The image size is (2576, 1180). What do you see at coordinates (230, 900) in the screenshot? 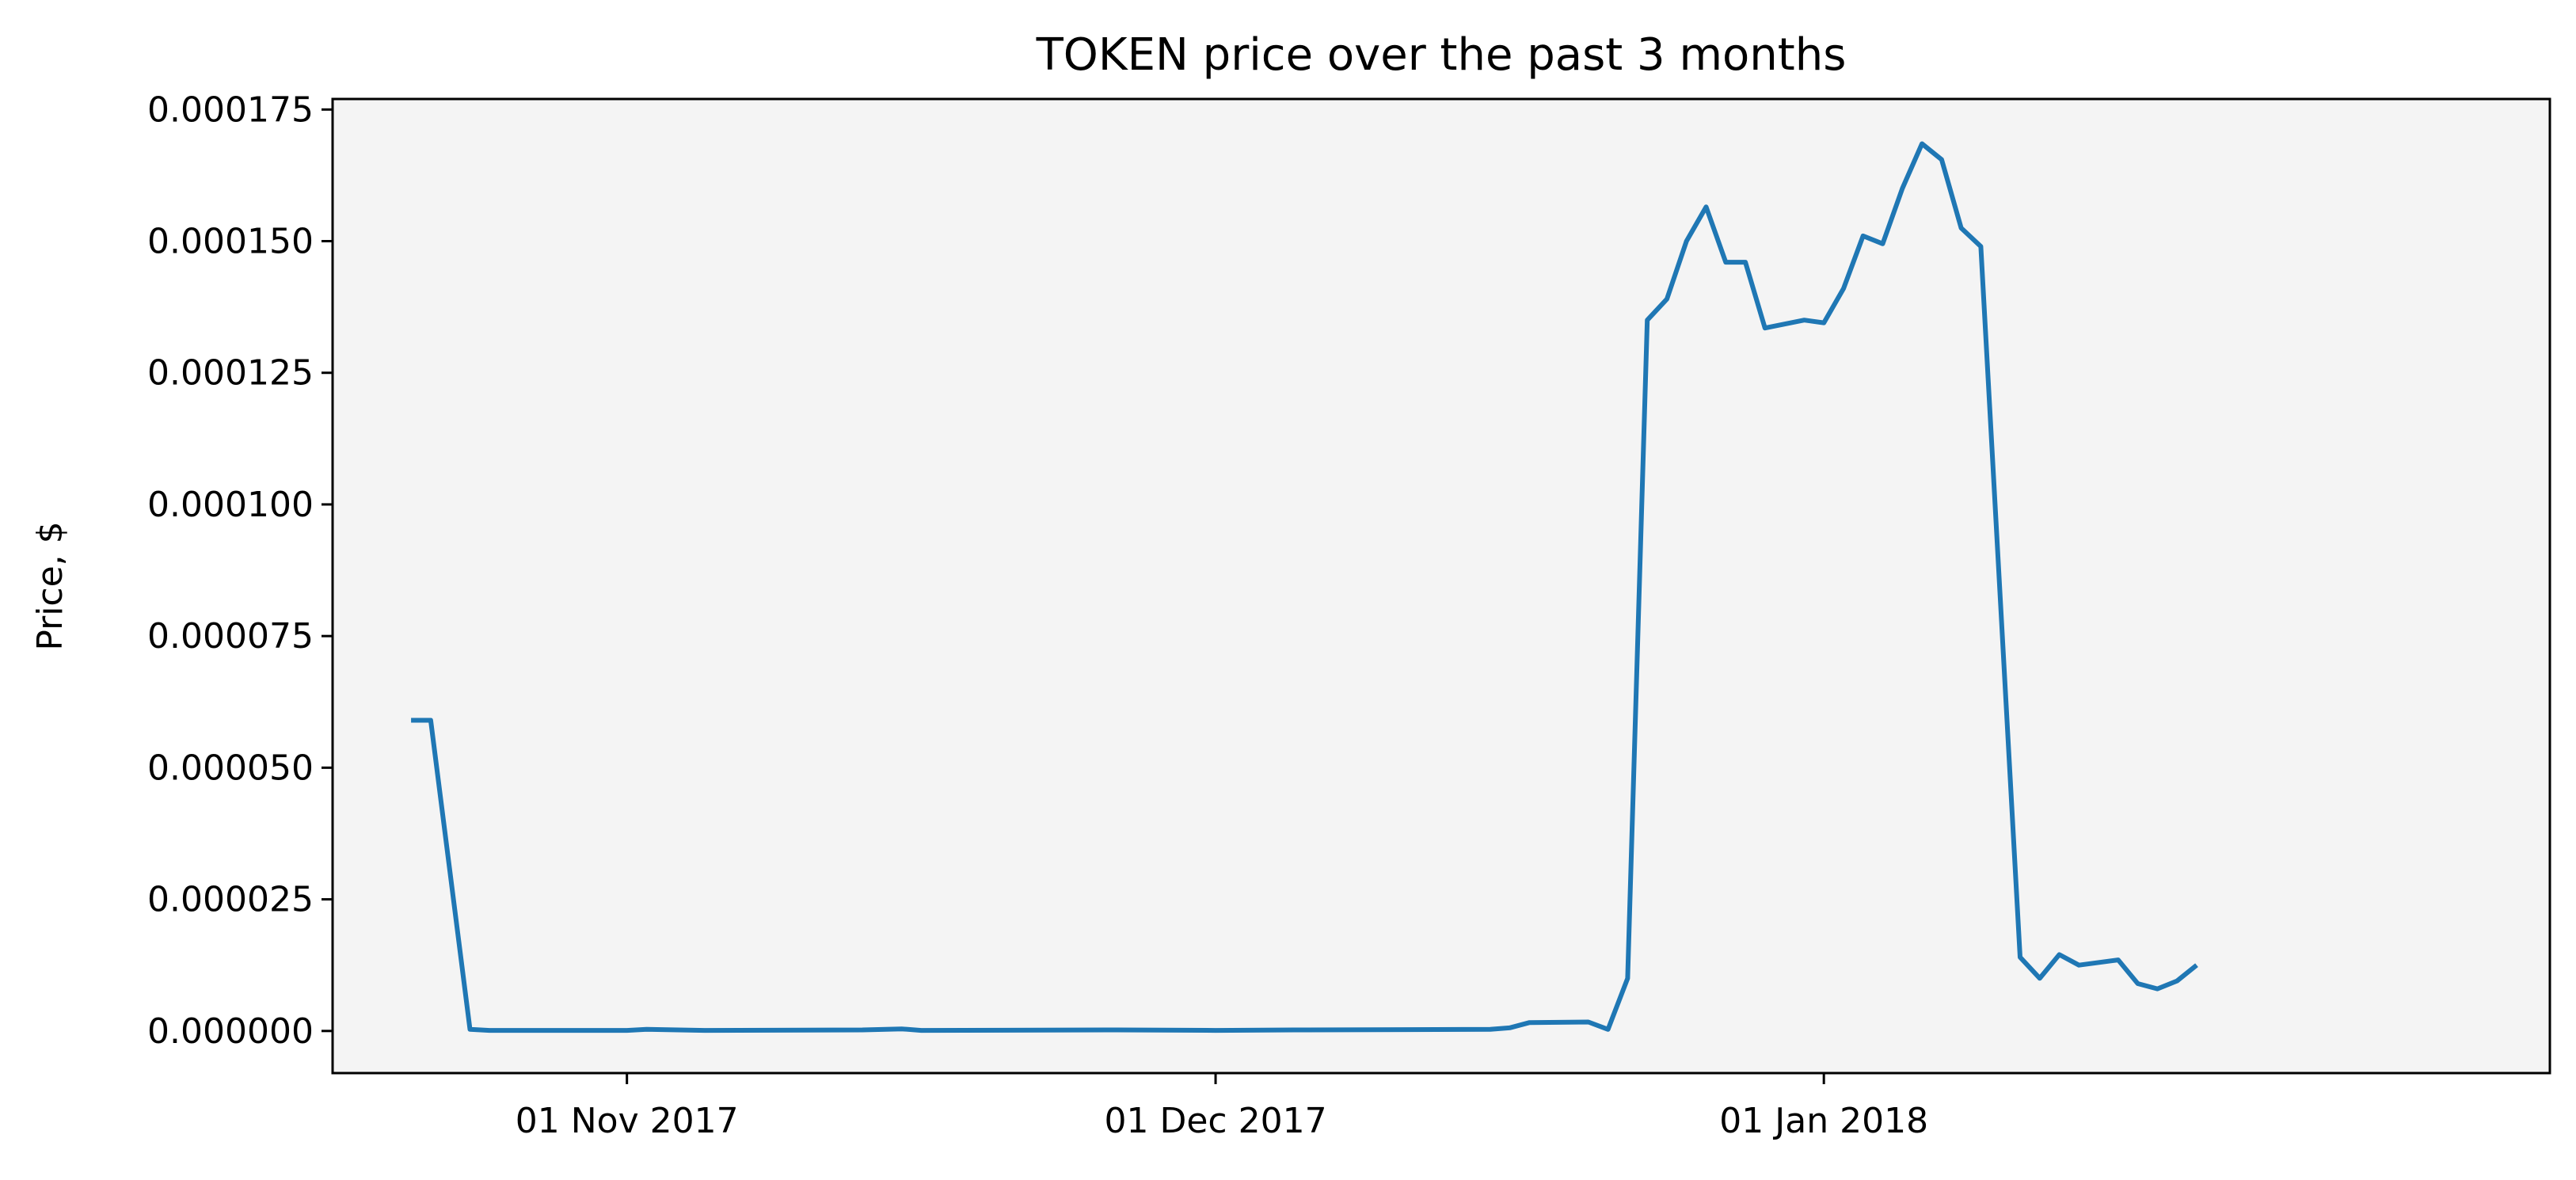
I see `y-tick-label: 0.000025` at bounding box center [230, 900].